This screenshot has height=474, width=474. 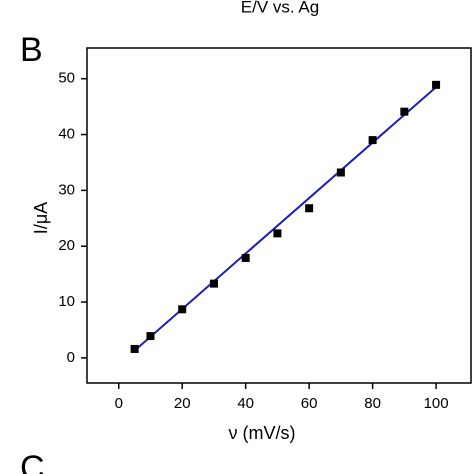 I want to click on x-axis-label: ν (mV/s), so click(x=262, y=433).